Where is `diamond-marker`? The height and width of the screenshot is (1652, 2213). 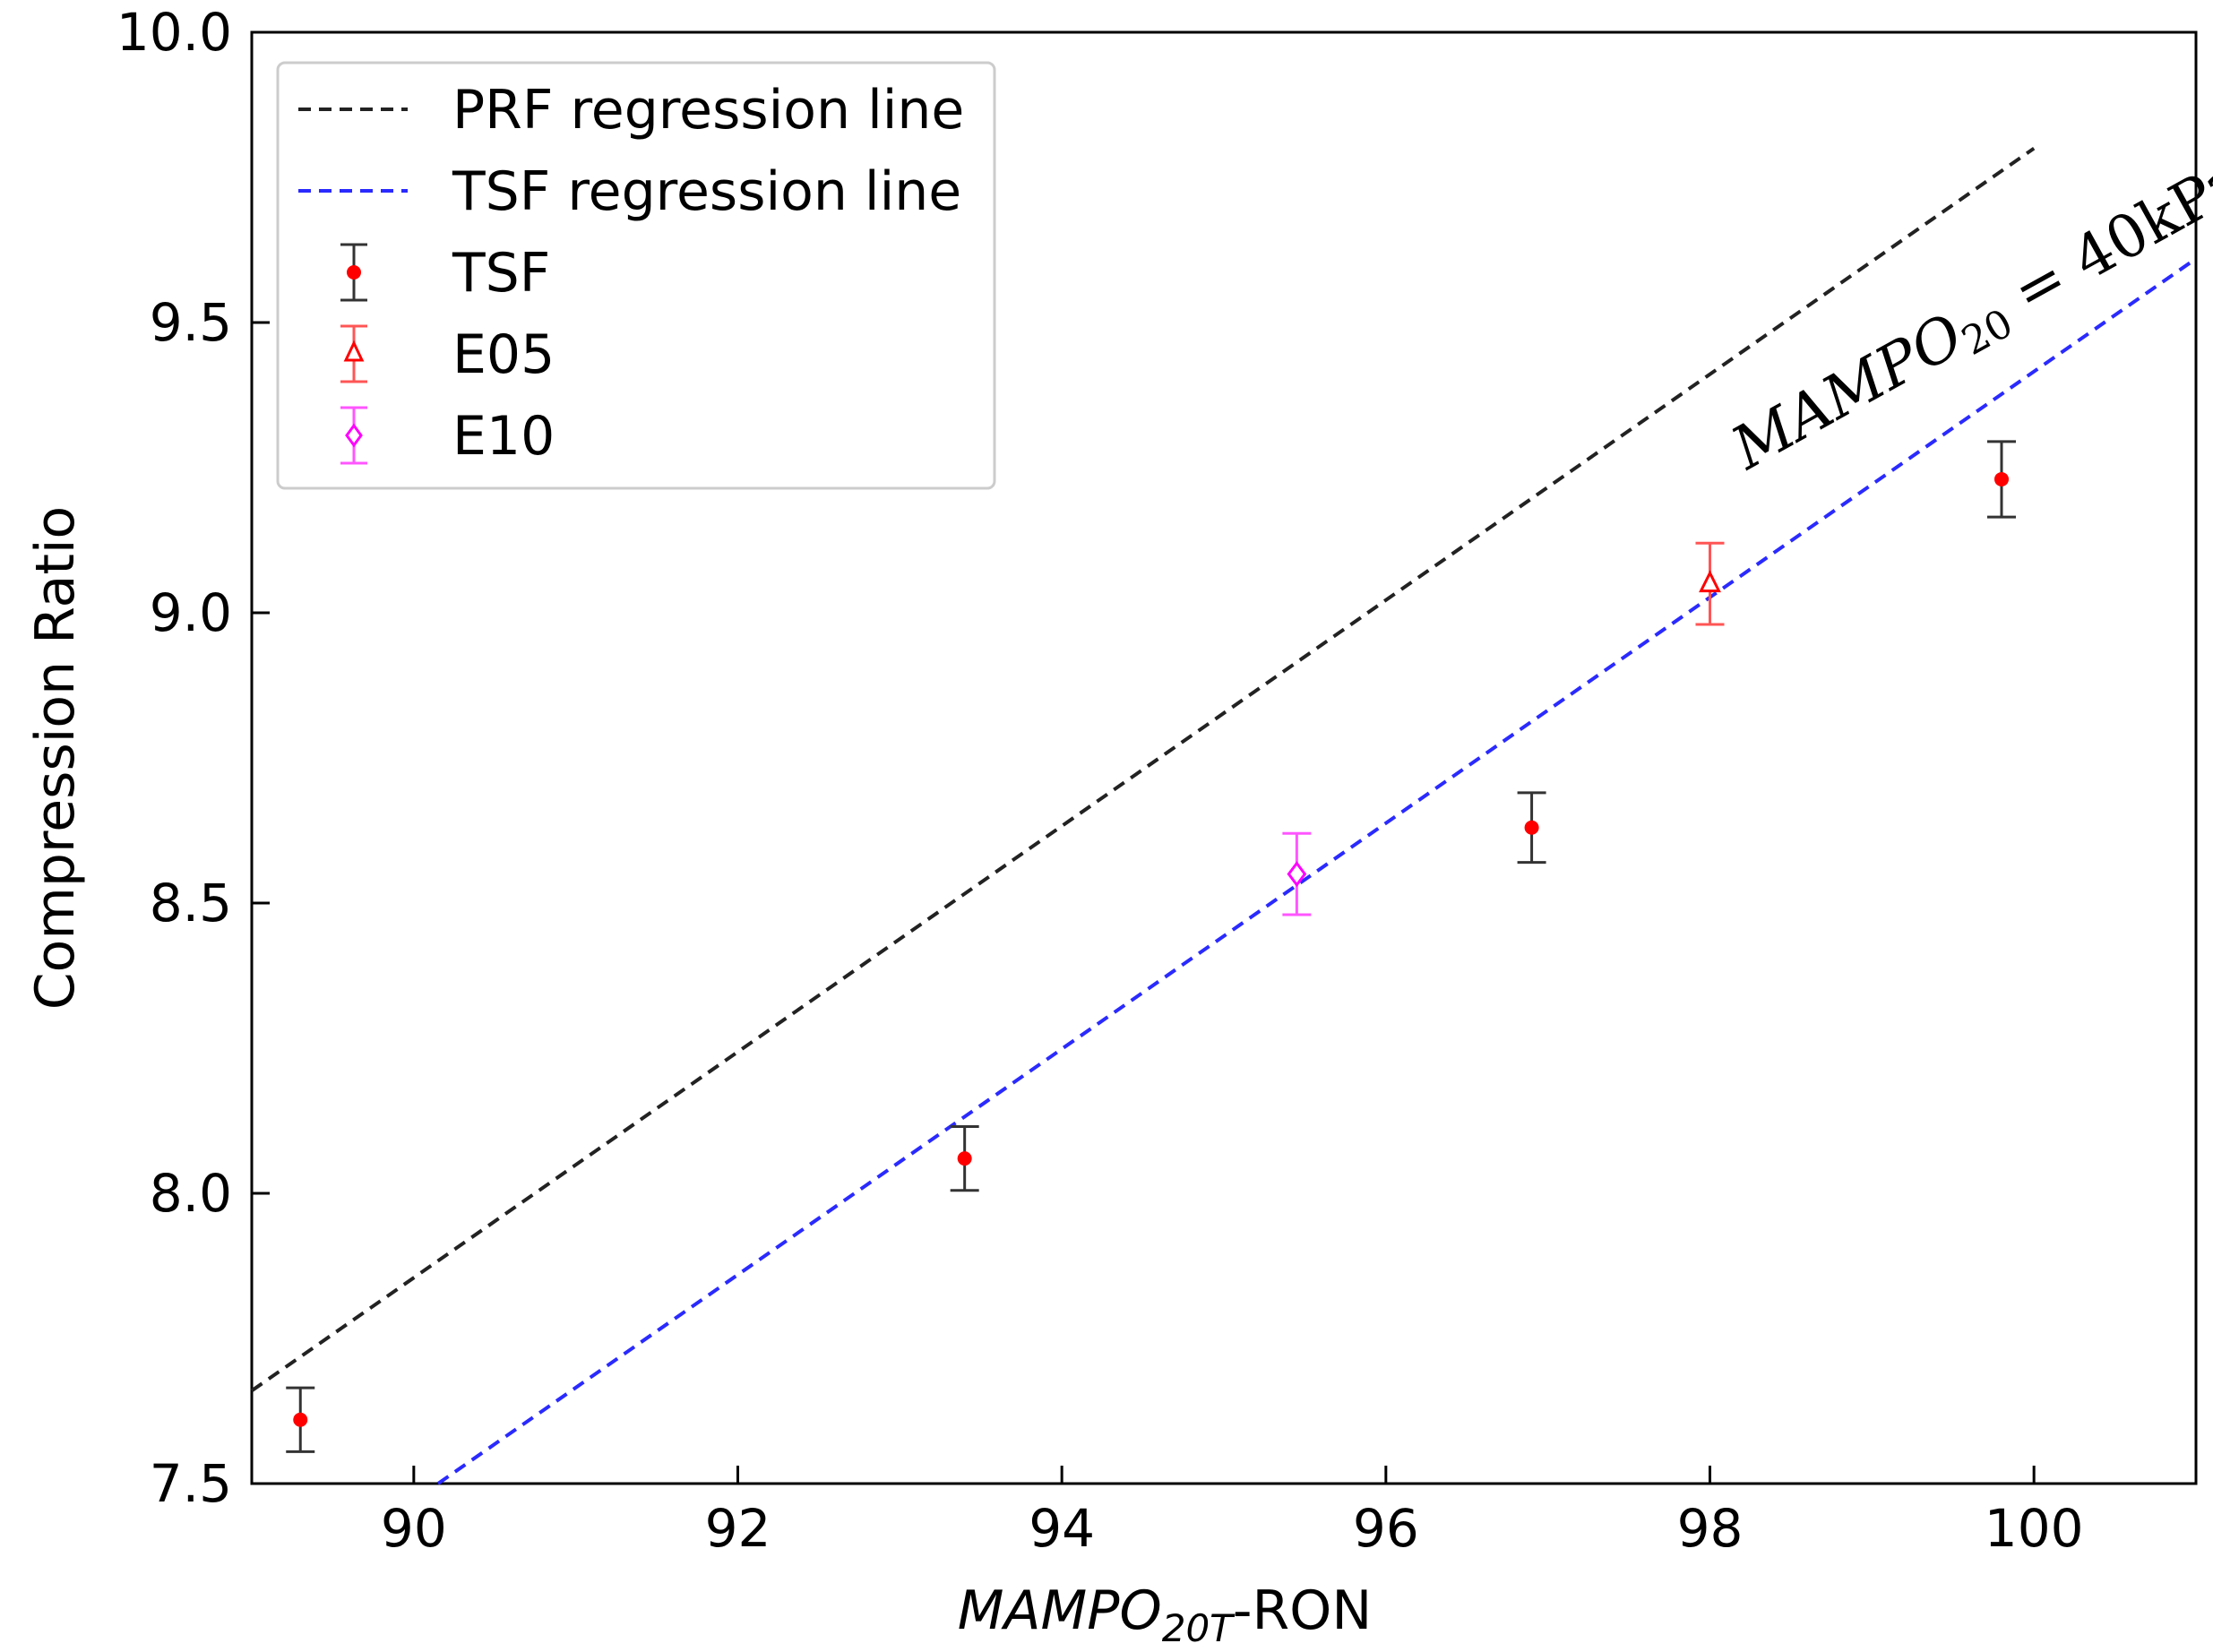
diamond-marker is located at coordinates (1297, 875).